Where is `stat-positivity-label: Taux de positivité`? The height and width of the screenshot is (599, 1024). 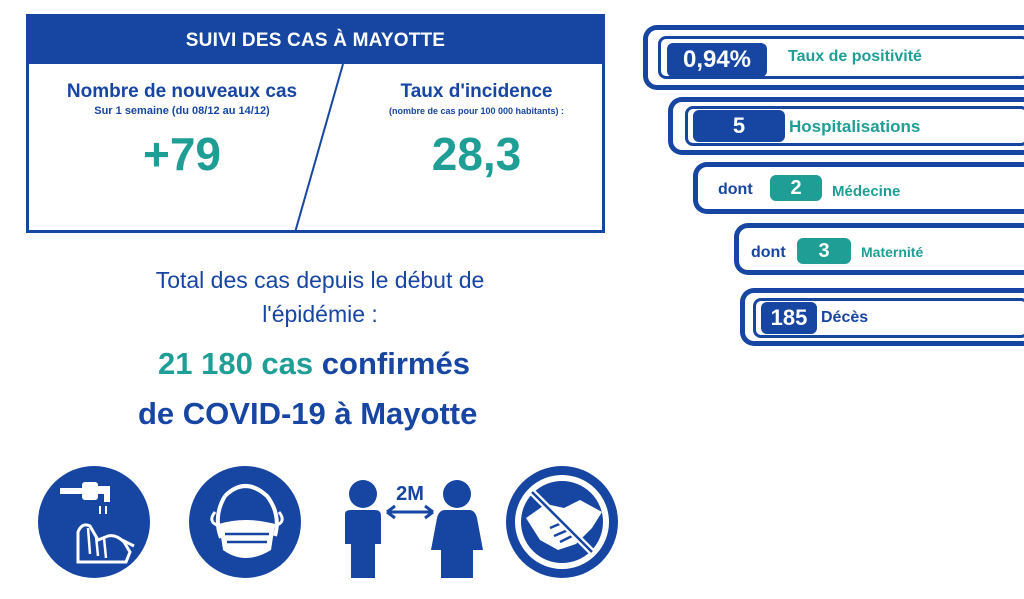 stat-positivity-label: Taux de positivité is located at coordinates (855, 56).